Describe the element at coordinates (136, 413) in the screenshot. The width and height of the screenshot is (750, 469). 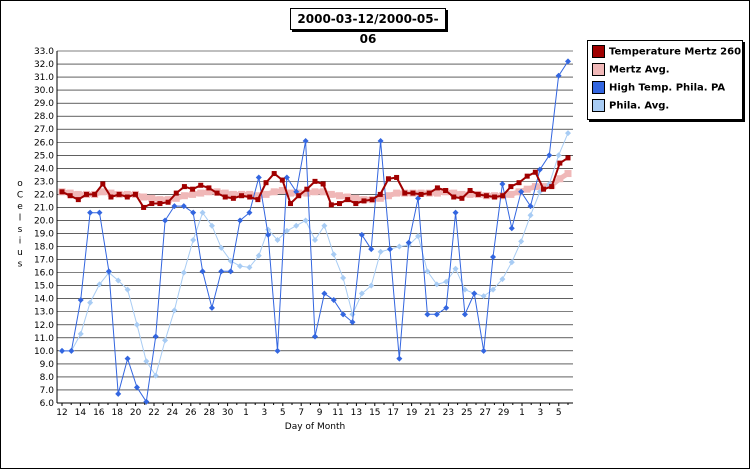
I see `x-tick-label: 20` at that location.